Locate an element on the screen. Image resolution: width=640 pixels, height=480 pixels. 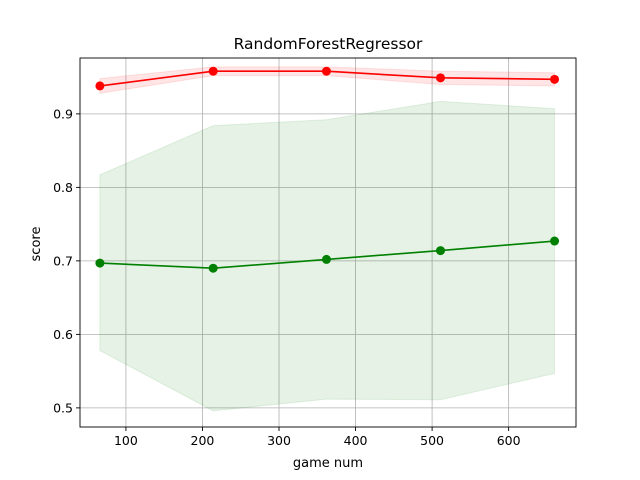
chart-title: RandomForestRegressor is located at coordinates (328, 44).